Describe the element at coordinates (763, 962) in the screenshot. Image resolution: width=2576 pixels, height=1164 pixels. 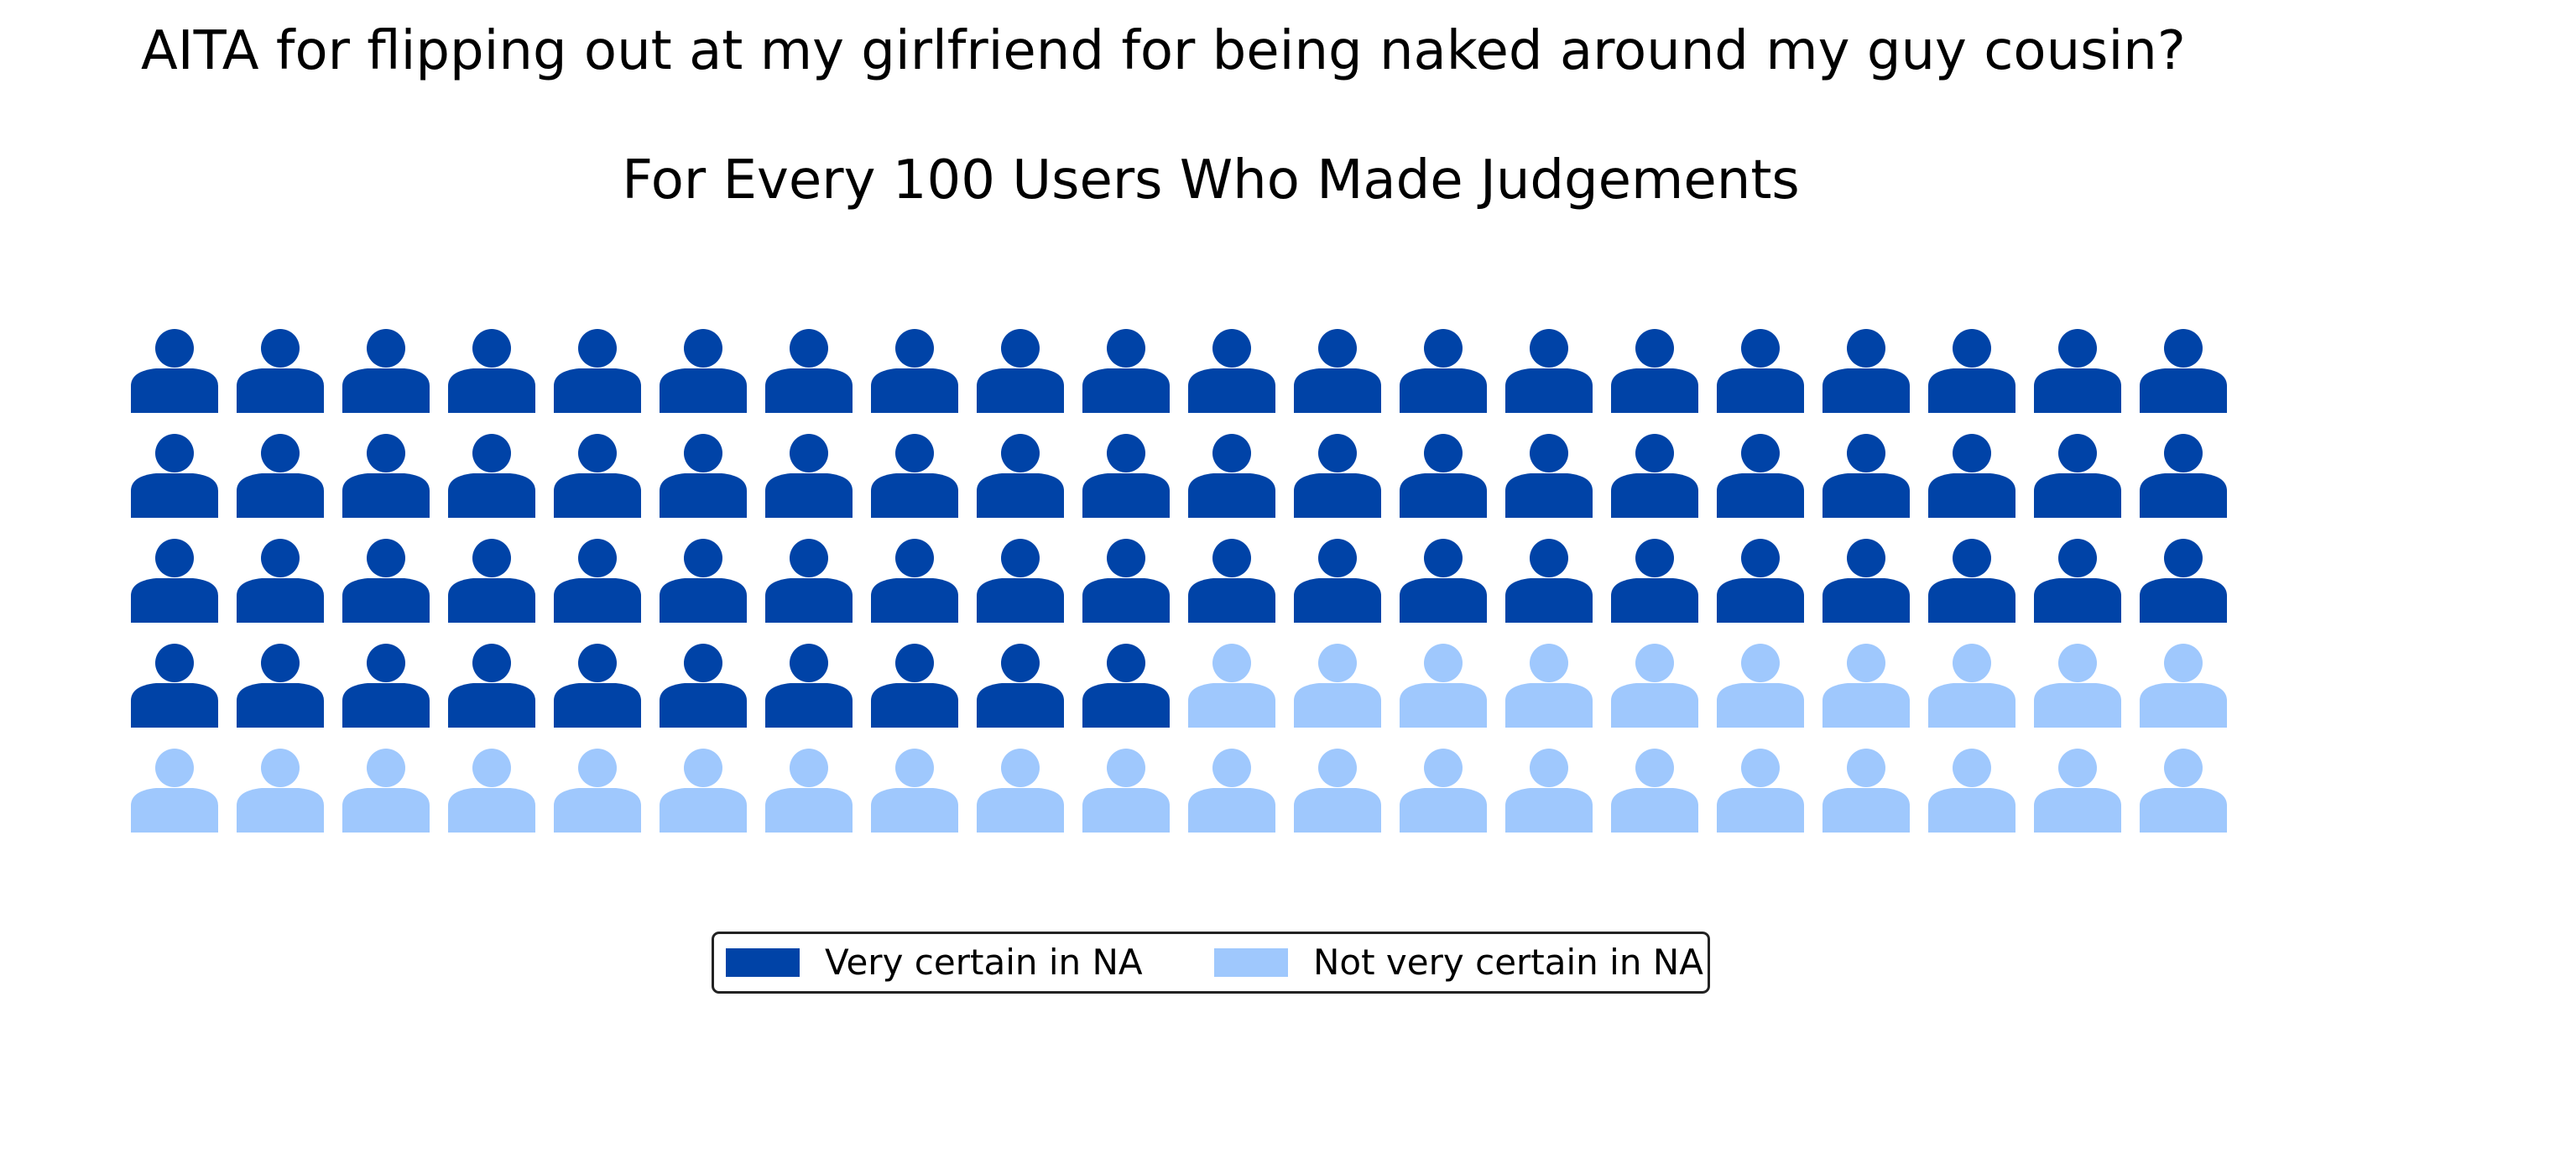
I see `legend-swatch-very-certain` at that location.